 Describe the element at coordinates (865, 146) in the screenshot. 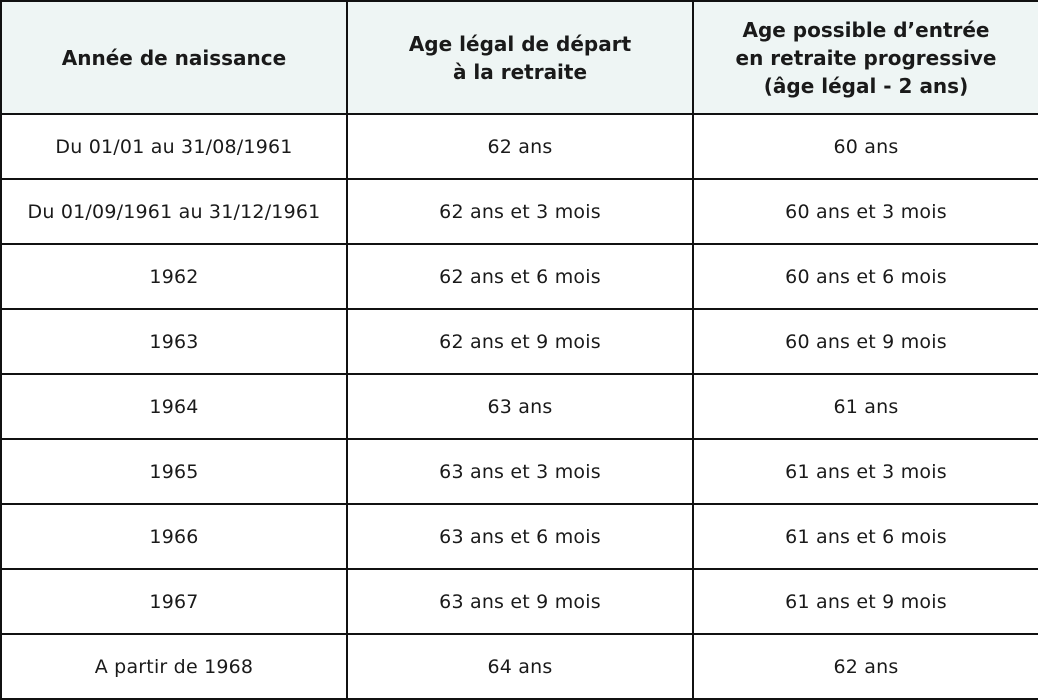

I see `cell-progressive-age: 60 ans` at that location.